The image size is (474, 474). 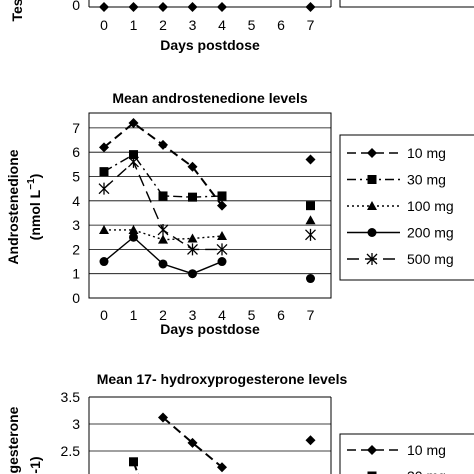 I want to click on p2-y-tick-label: 2, so click(x=76, y=249).